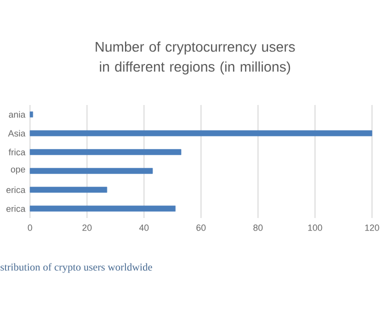 The image size is (380, 320). Describe the element at coordinates (30, 227) in the screenshot. I see `x-tick-label: 0` at that location.